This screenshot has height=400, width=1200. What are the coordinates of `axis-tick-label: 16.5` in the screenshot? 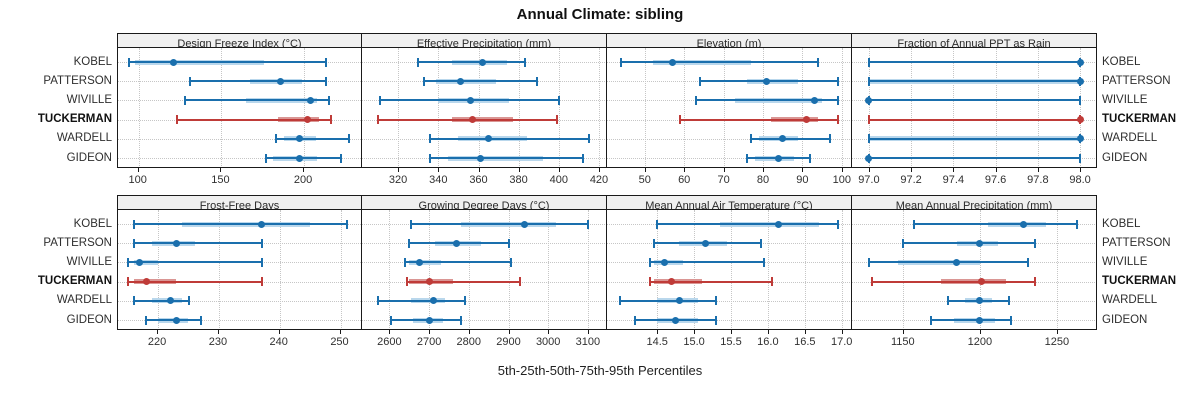 It's located at (805, 342).